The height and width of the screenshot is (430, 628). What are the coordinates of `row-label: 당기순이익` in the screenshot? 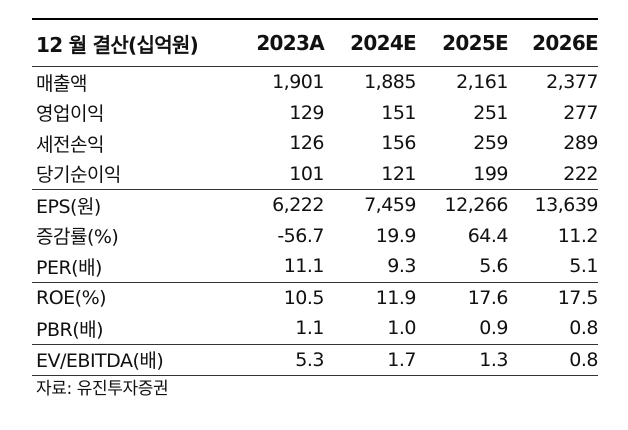 It's located at (78, 175).